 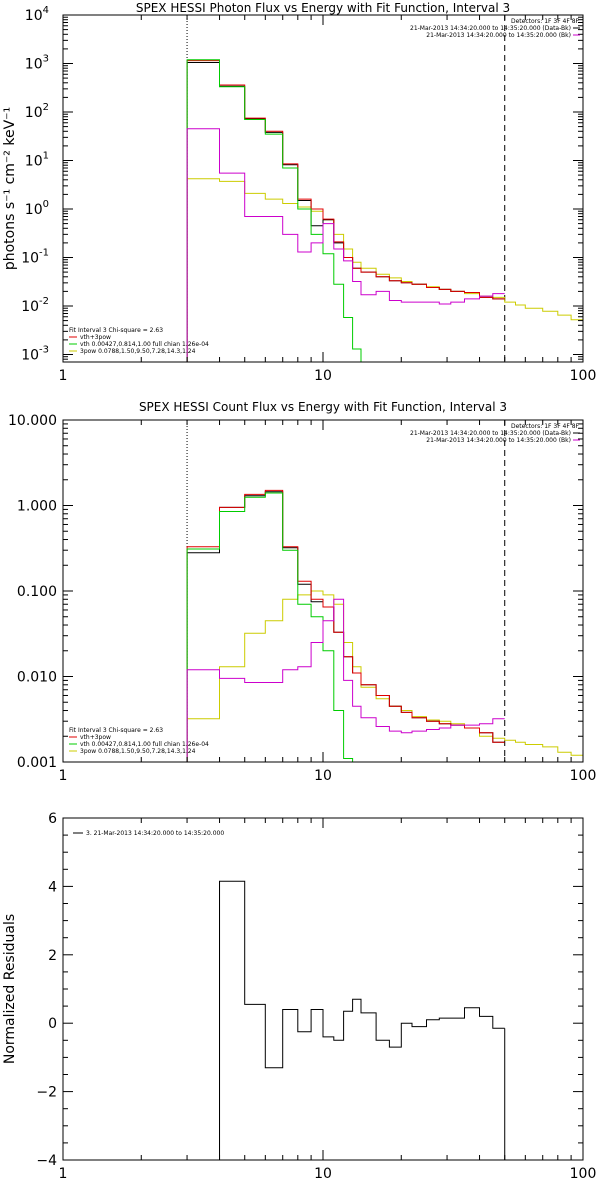 I want to click on y-tick-label: 10⁰, so click(x=37, y=208).